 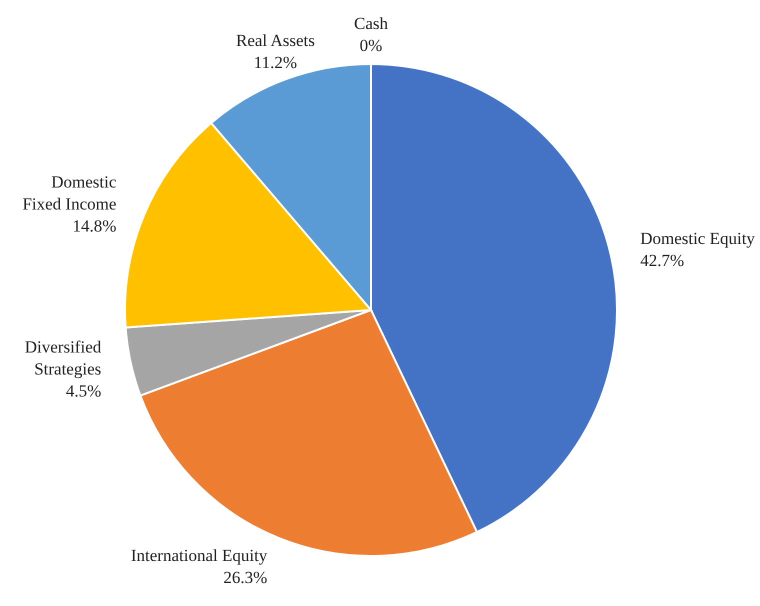 I want to click on data-label: 11.2%, so click(x=276, y=62).